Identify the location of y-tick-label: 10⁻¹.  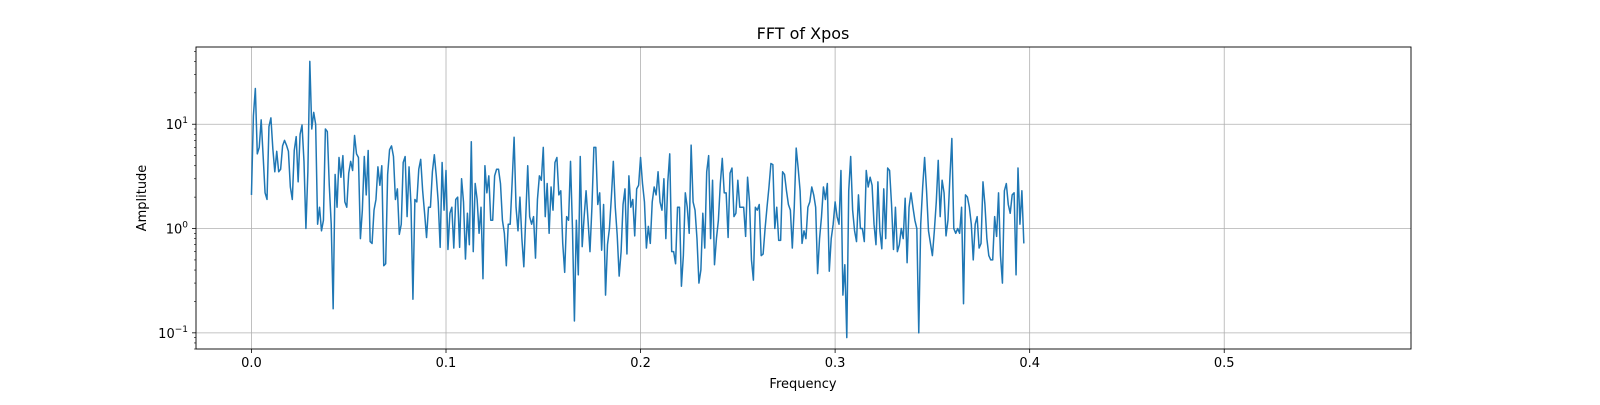
(173, 333).